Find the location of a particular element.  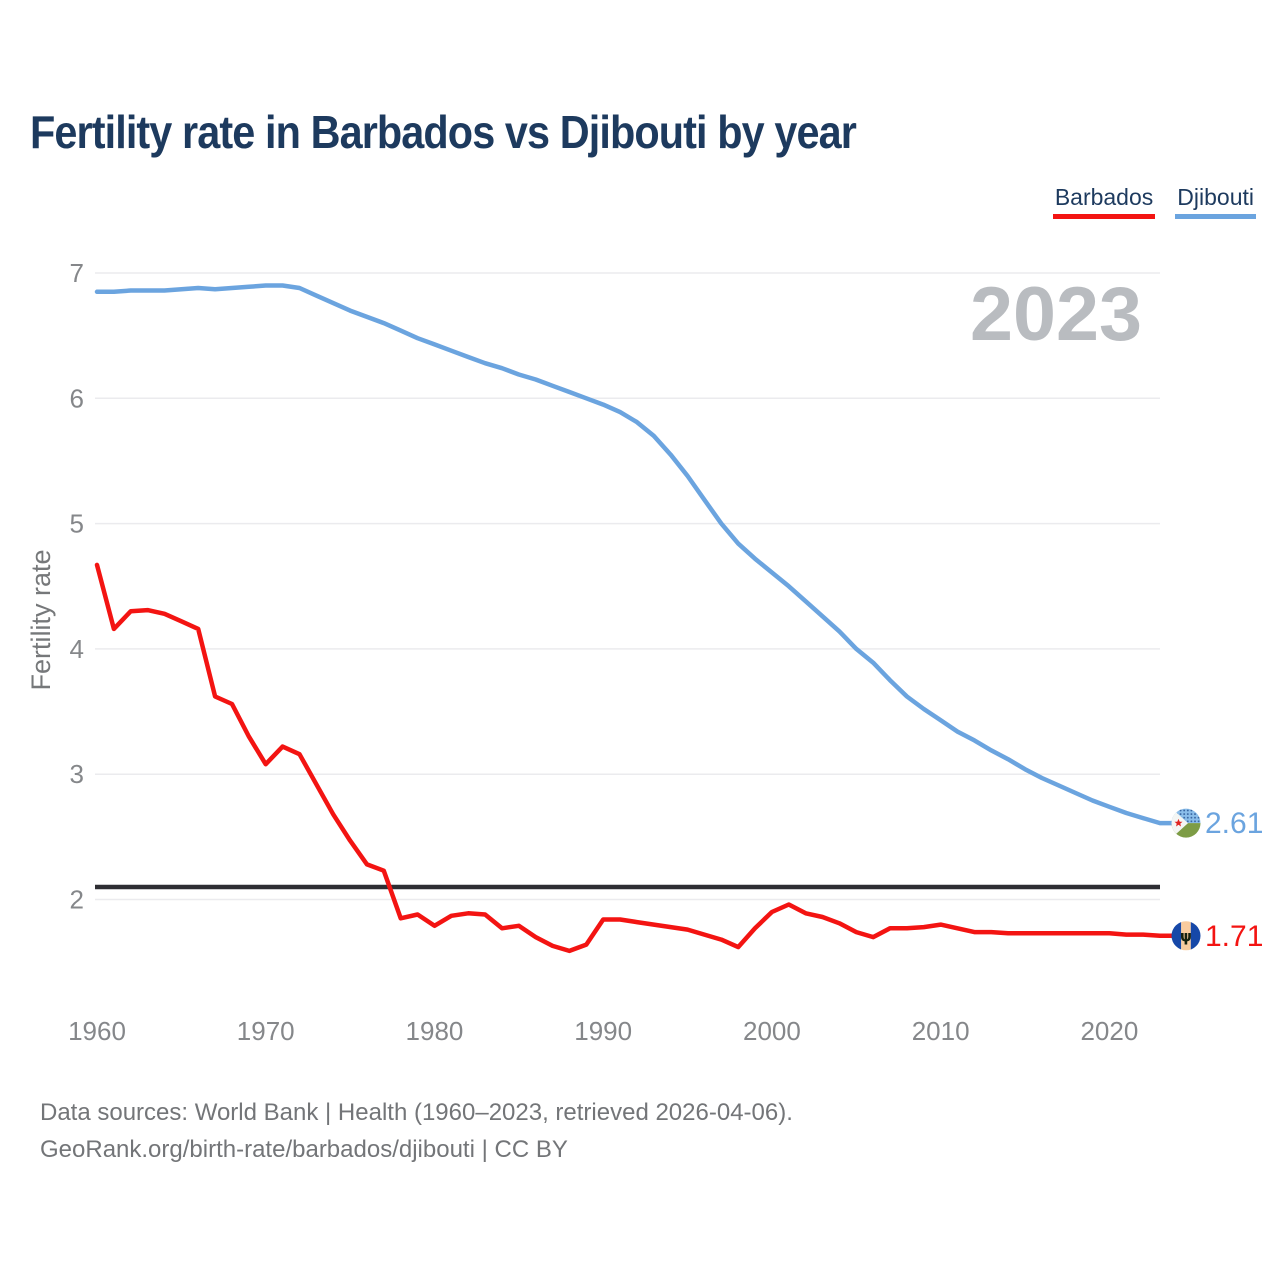

djibouti-flag-icon is located at coordinates (1186, 823).